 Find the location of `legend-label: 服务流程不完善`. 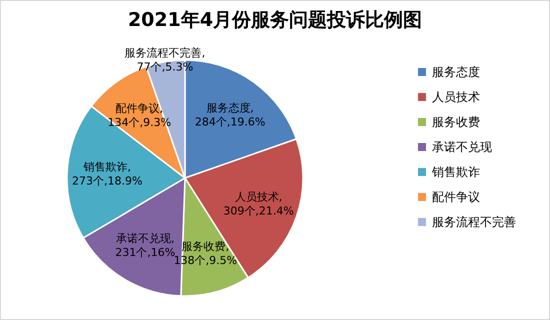

legend-label: 服务流程不完善 is located at coordinates (474, 222).